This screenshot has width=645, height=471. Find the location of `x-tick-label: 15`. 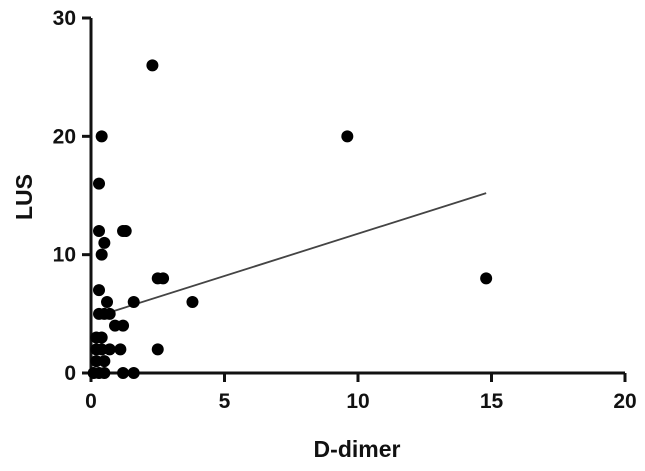

x-tick-label: 15 is located at coordinates (492, 401).